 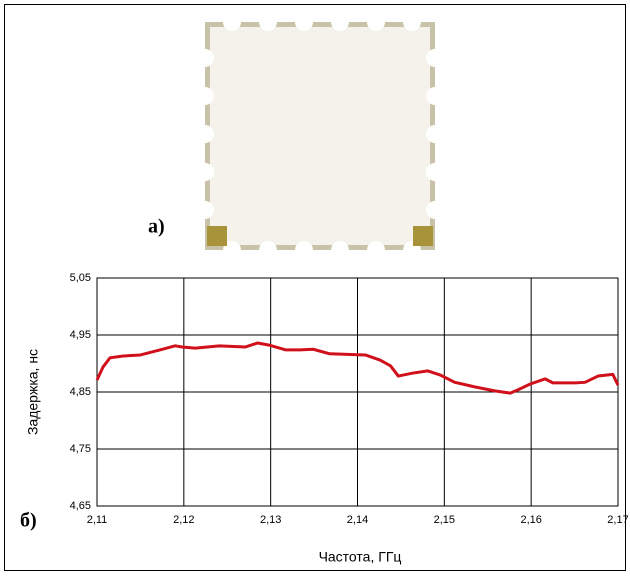 What do you see at coordinates (80, 278) in the screenshot?
I see `y-tick-label: 5,05` at bounding box center [80, 278].